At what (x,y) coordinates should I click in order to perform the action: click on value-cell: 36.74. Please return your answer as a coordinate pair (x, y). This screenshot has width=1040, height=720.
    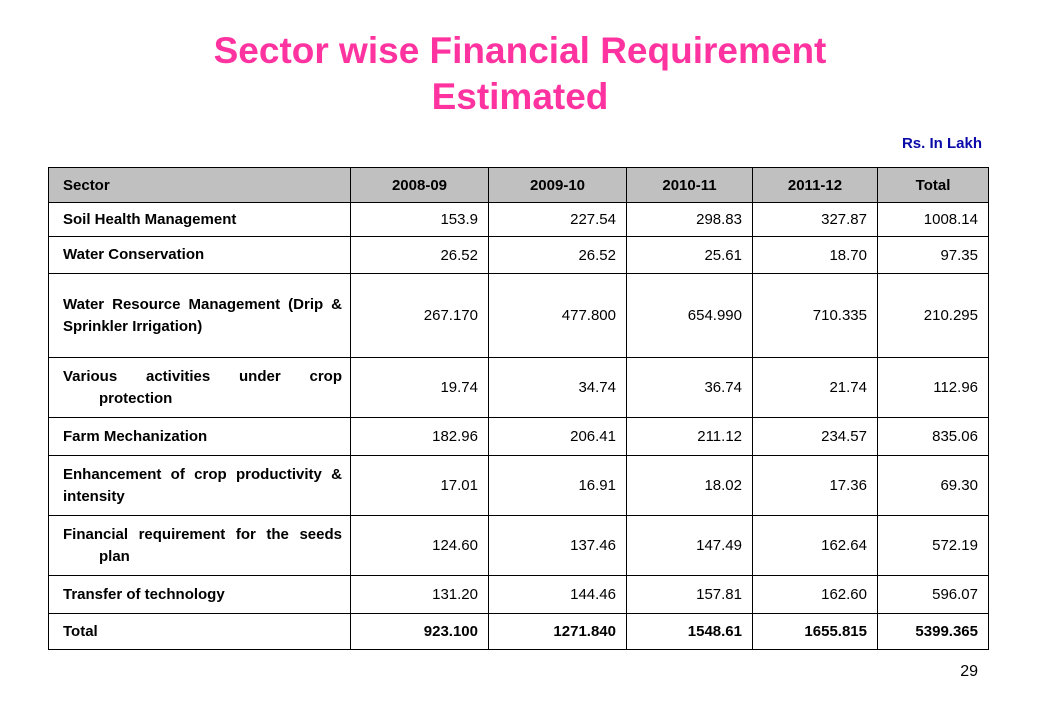
    Looking at the image, I should click on (689, 387).